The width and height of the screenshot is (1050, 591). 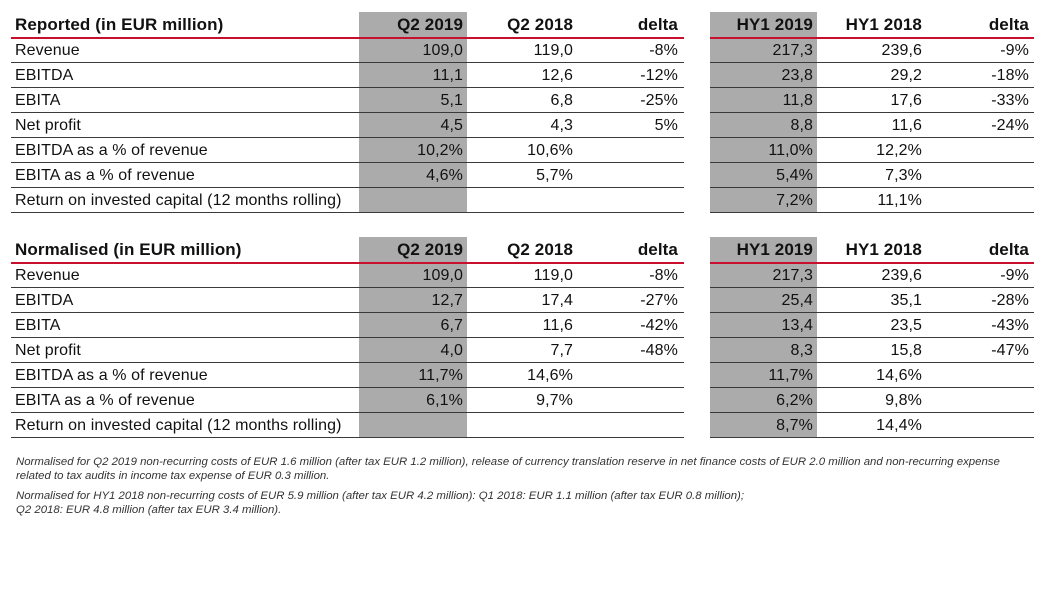 What do you see at coordinates (906, 75) in the screenshot?
I see `table-cell: 29,2` at bounding box center [906, 75].